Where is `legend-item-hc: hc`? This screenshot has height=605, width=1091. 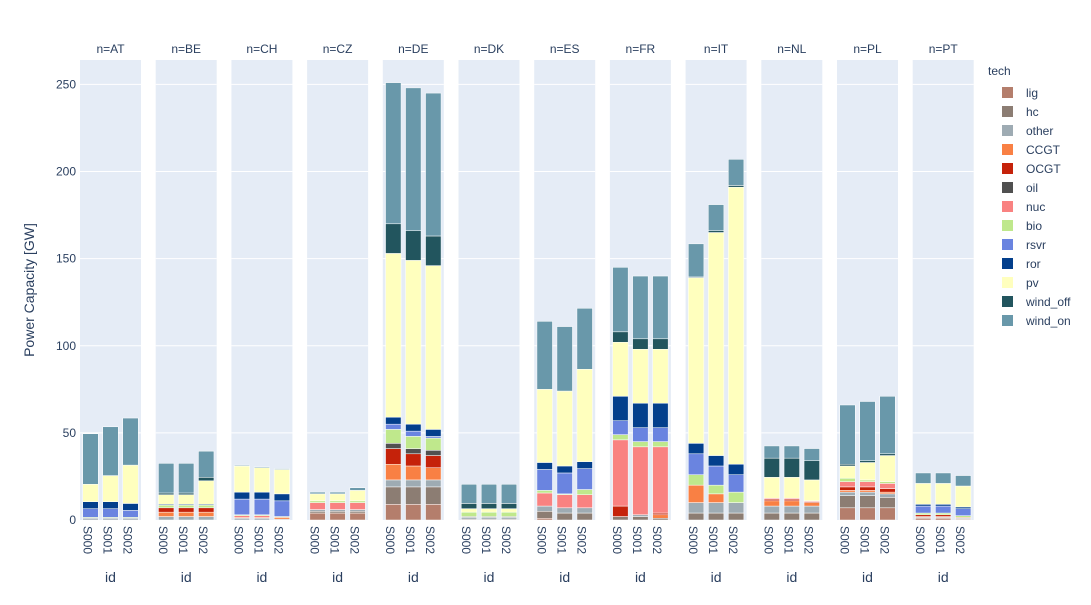
legend-item-hc: hc is located at coordinates (1038, 111).